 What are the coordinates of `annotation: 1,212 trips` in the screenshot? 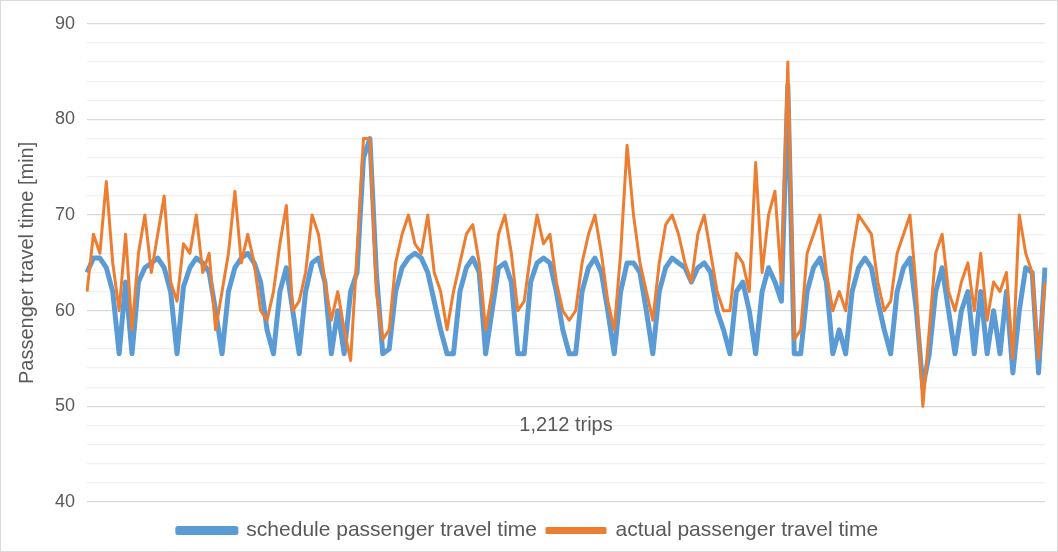 It's located at (566, 424).